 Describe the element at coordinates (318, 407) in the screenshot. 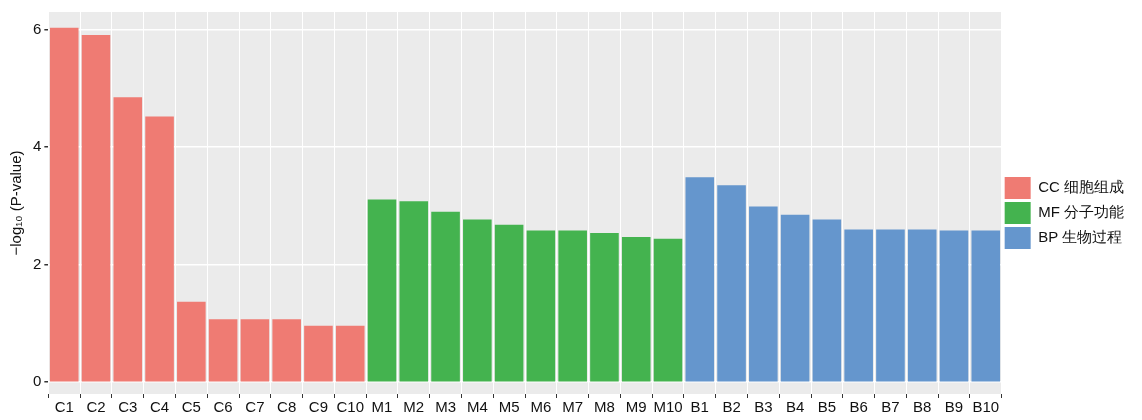

I see `x-tick-label: C9` at that location.